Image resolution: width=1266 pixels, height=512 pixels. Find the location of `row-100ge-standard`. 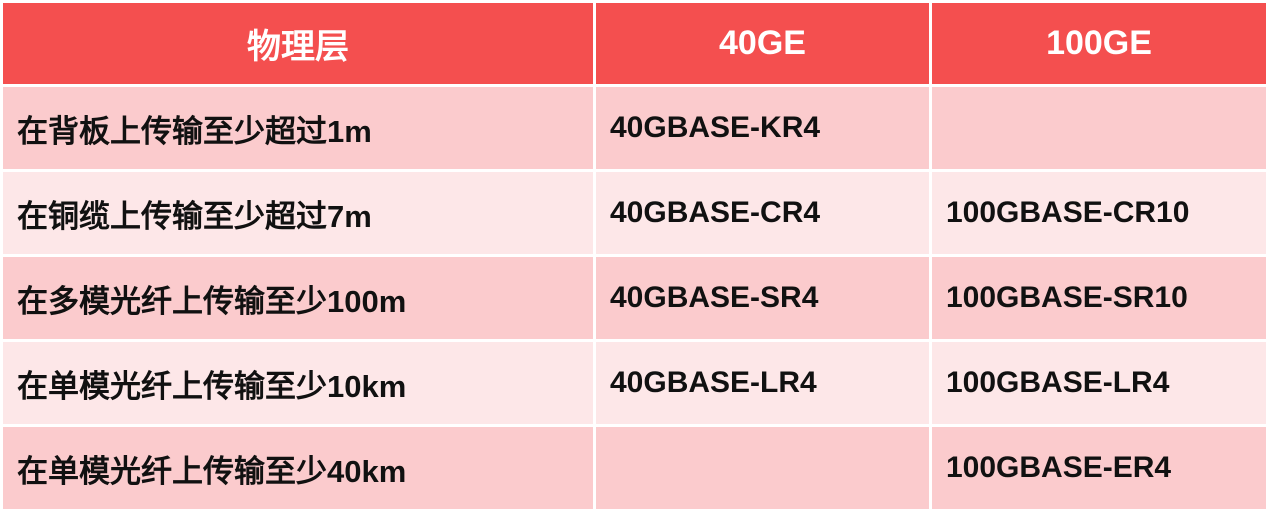

row-100ge-standard is located at coordinates (1098, 128).